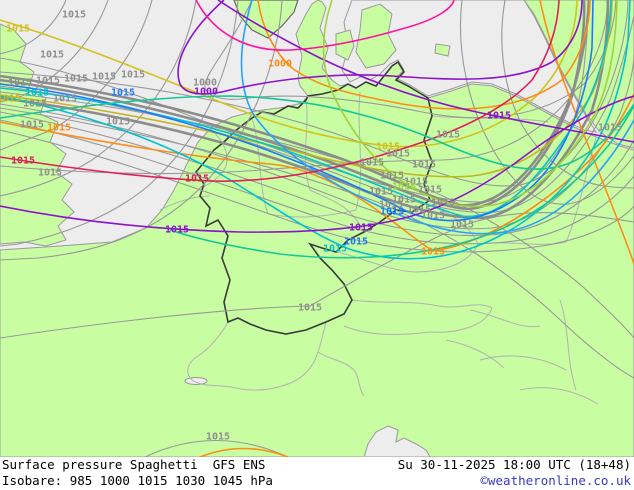 The height and width of the screenshot is (490, 634). What do you see at coordinates (345, 45) in the screenshot?
I see `island-funen` at bounding box center [345, 45].